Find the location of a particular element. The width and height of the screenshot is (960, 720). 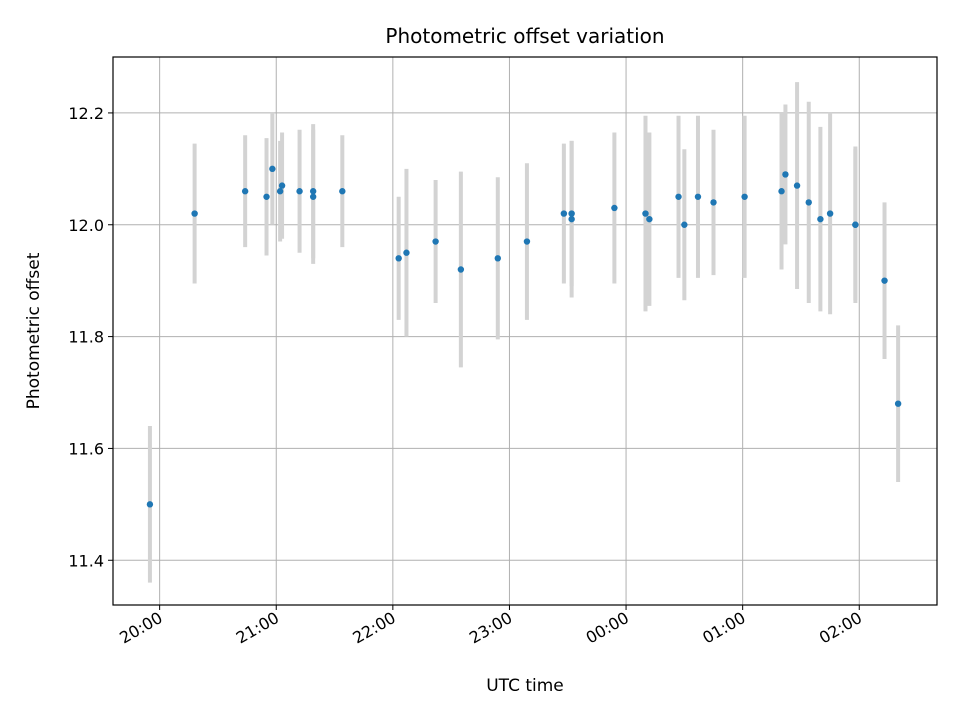

y-axis-ticks: 11.4 11.6 11.8 12.0 12.2 is located at coordinates (90, 337).